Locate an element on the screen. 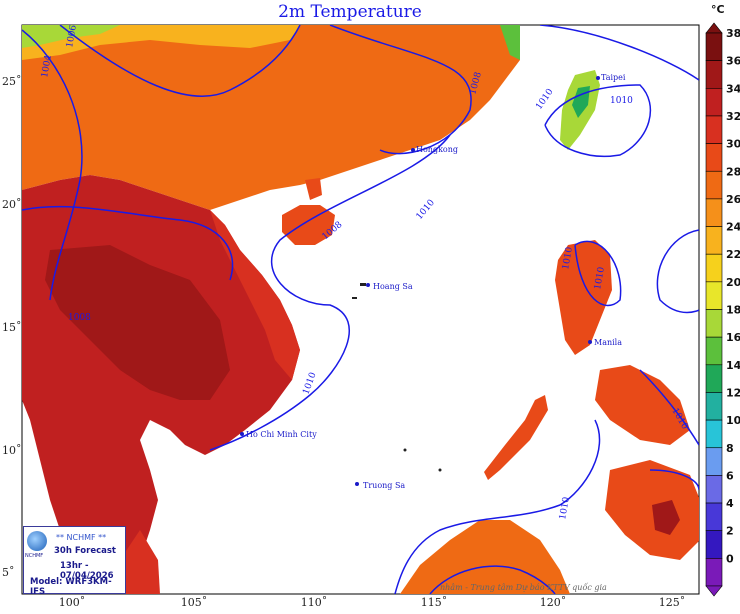  island-spratly is located at coordinates (405, 450).